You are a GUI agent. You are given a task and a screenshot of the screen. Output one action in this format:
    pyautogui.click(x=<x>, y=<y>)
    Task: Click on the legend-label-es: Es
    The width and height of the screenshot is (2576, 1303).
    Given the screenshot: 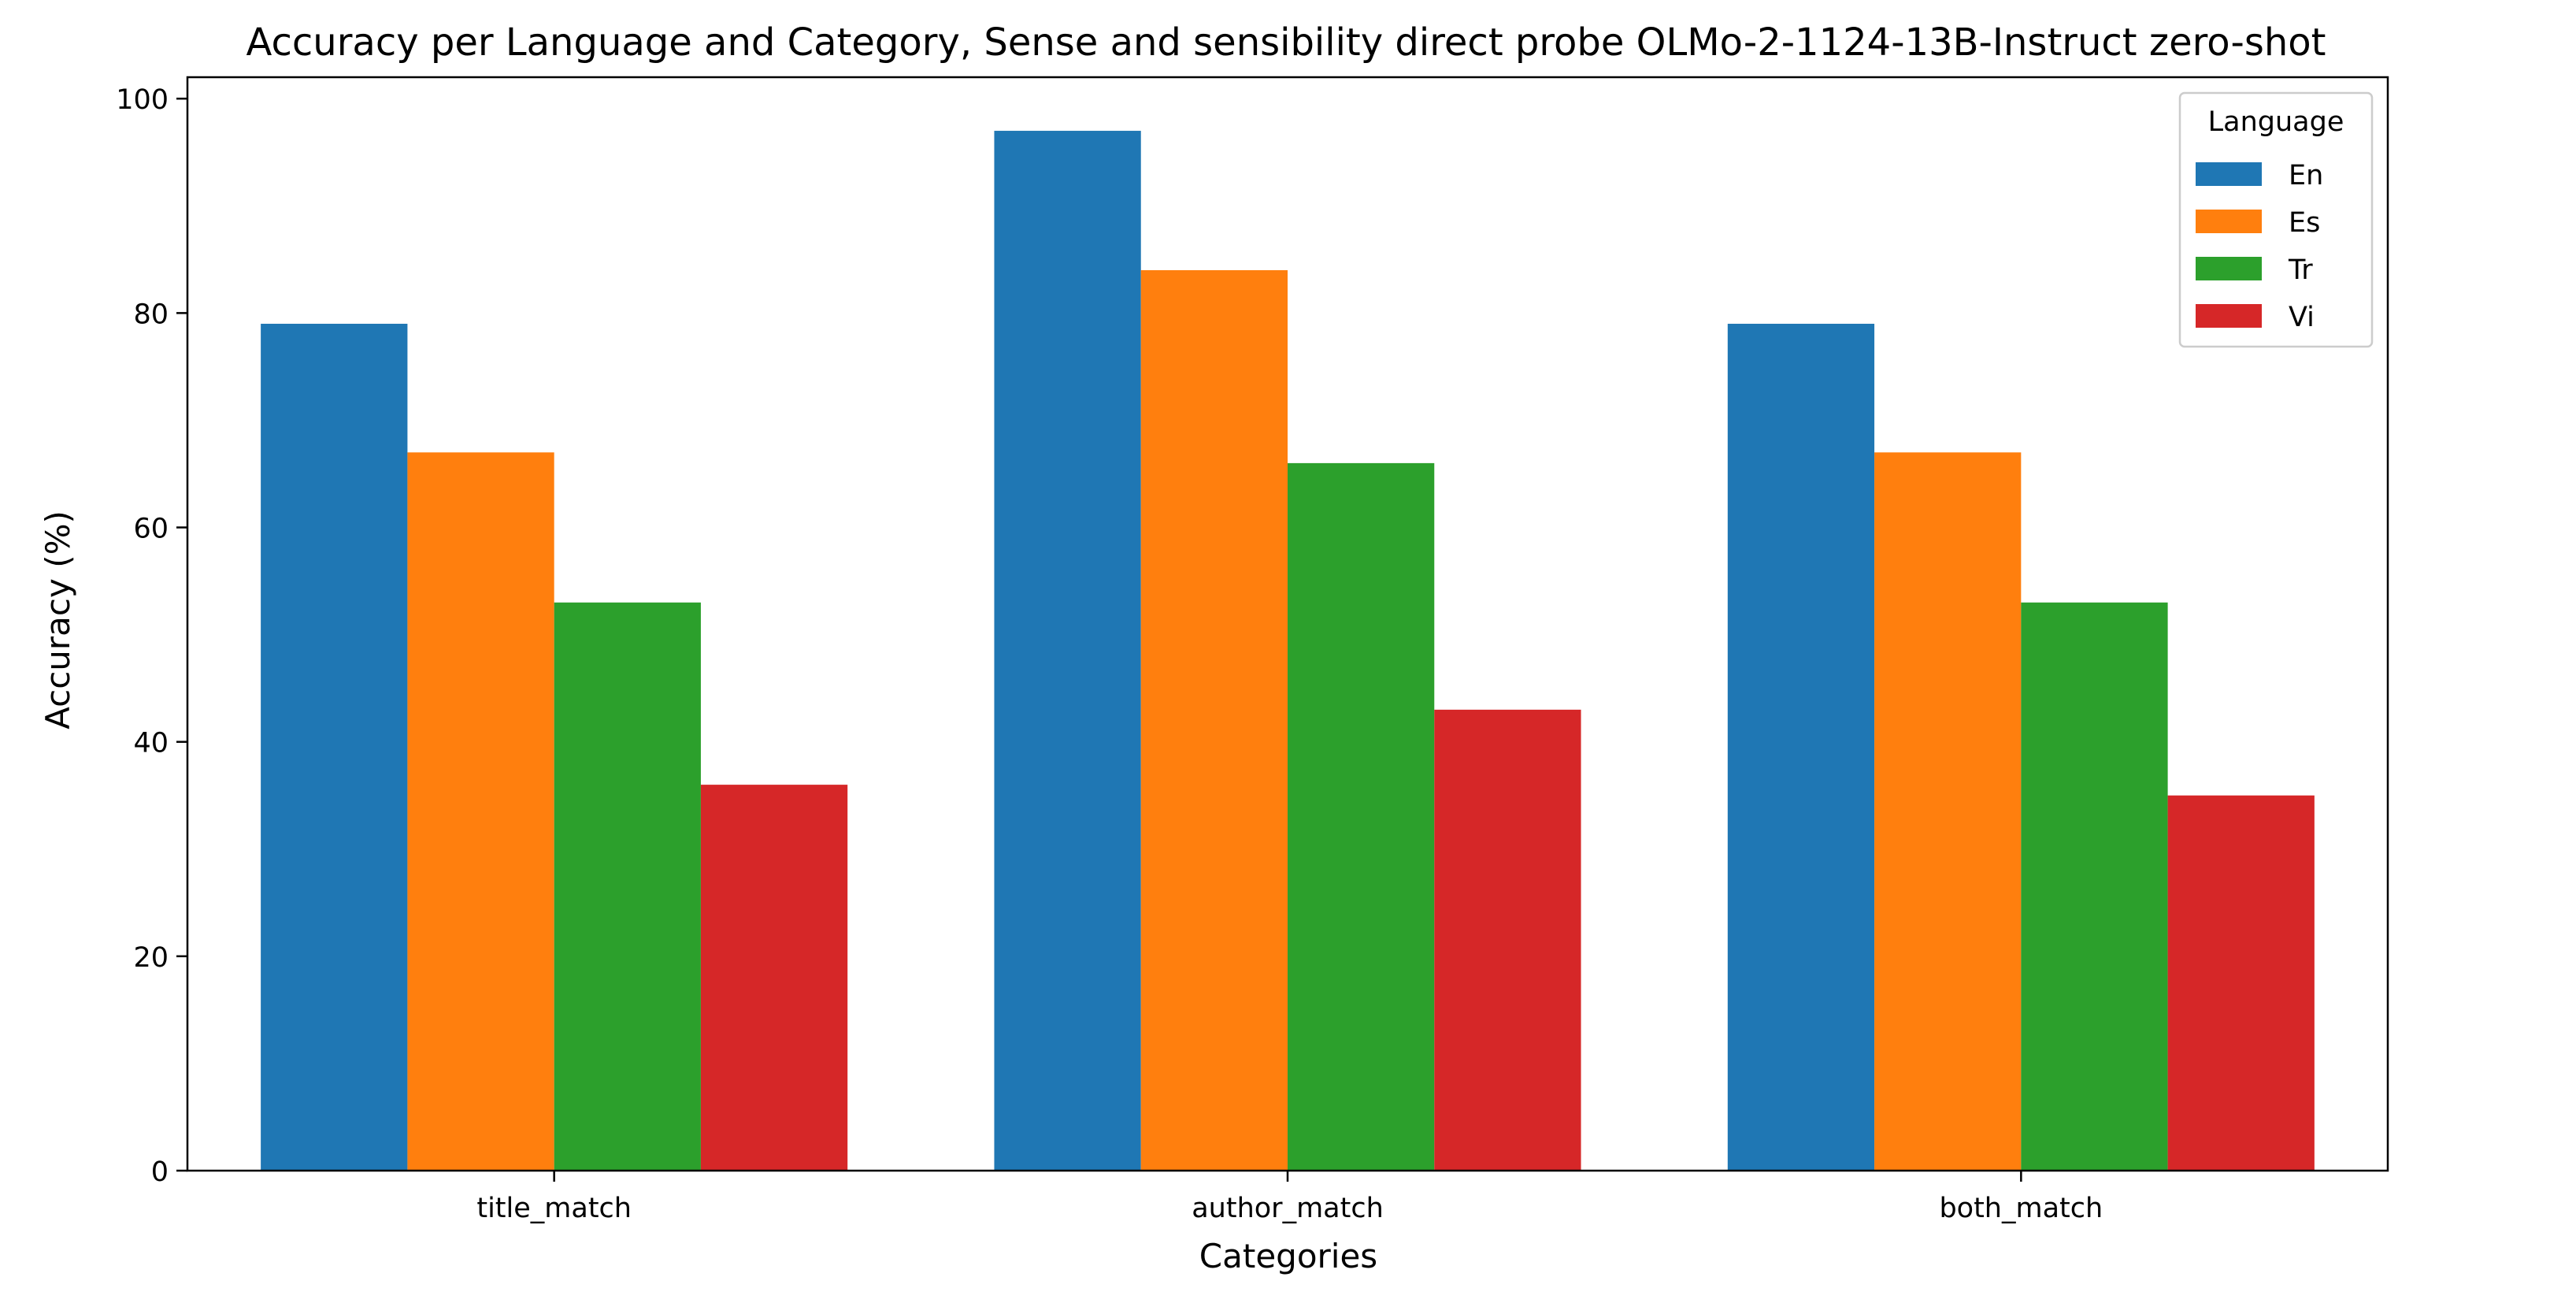 What is the action you would take?
    pyautogui.click(x=2304, y=223)
    